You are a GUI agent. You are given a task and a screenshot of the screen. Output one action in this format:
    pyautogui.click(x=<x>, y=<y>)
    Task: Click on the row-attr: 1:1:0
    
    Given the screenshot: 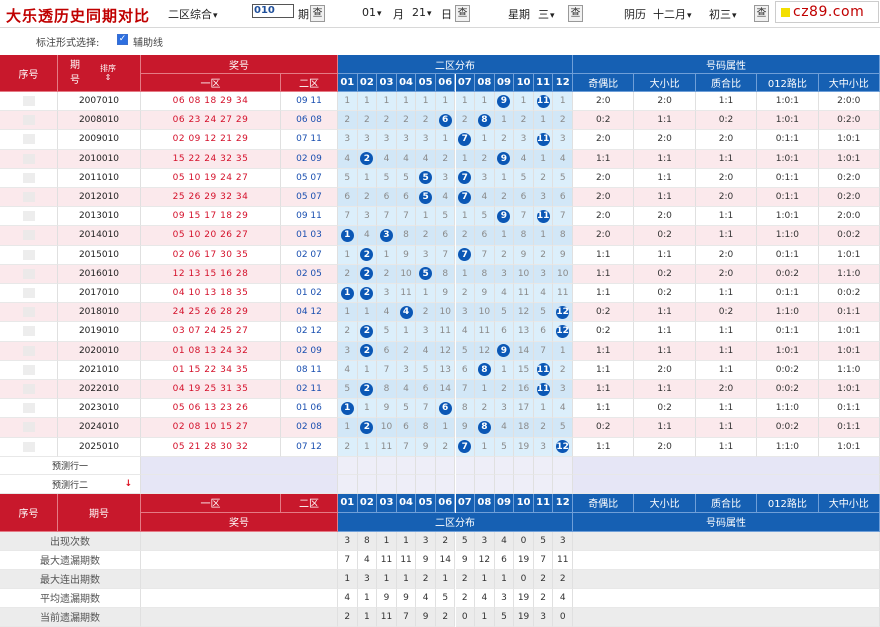 What is the action you would take?
    pyautogui.click(x=788, y=409)
    